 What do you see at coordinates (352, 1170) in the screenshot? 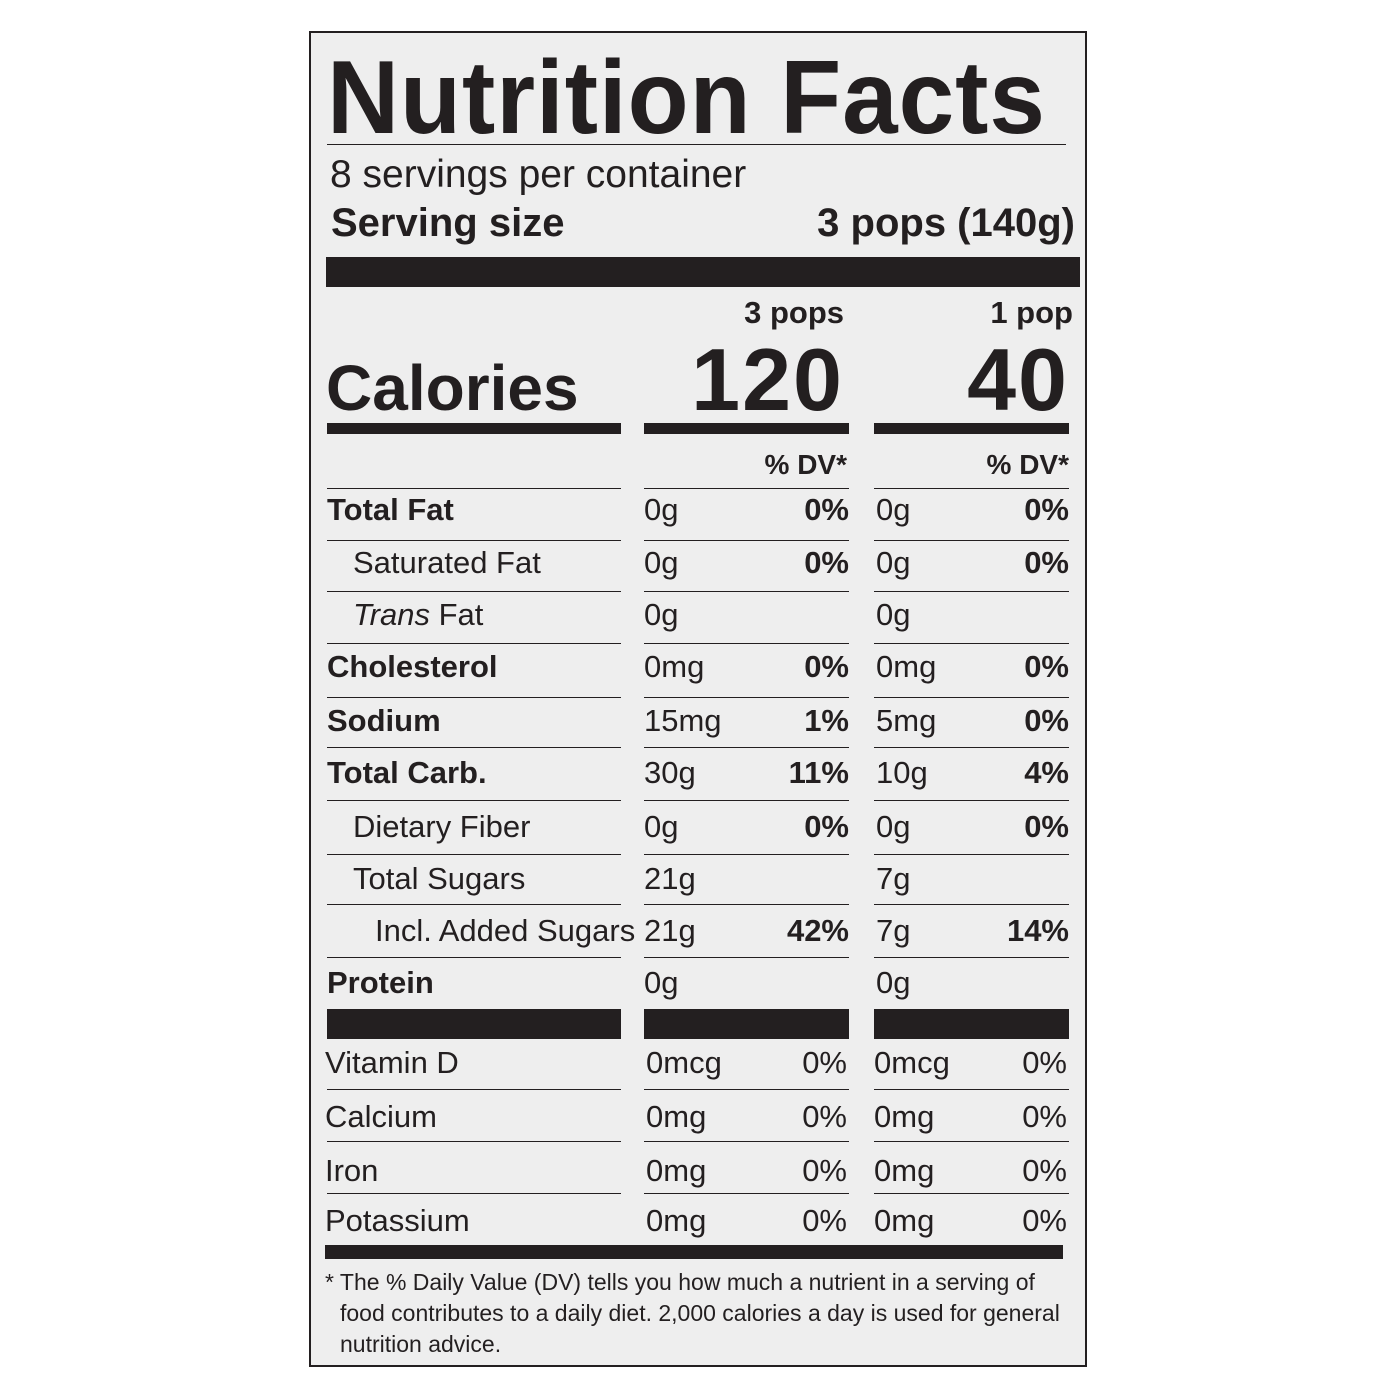
I see `vitamin-name: Iron` at bounding box center [352, 1170].